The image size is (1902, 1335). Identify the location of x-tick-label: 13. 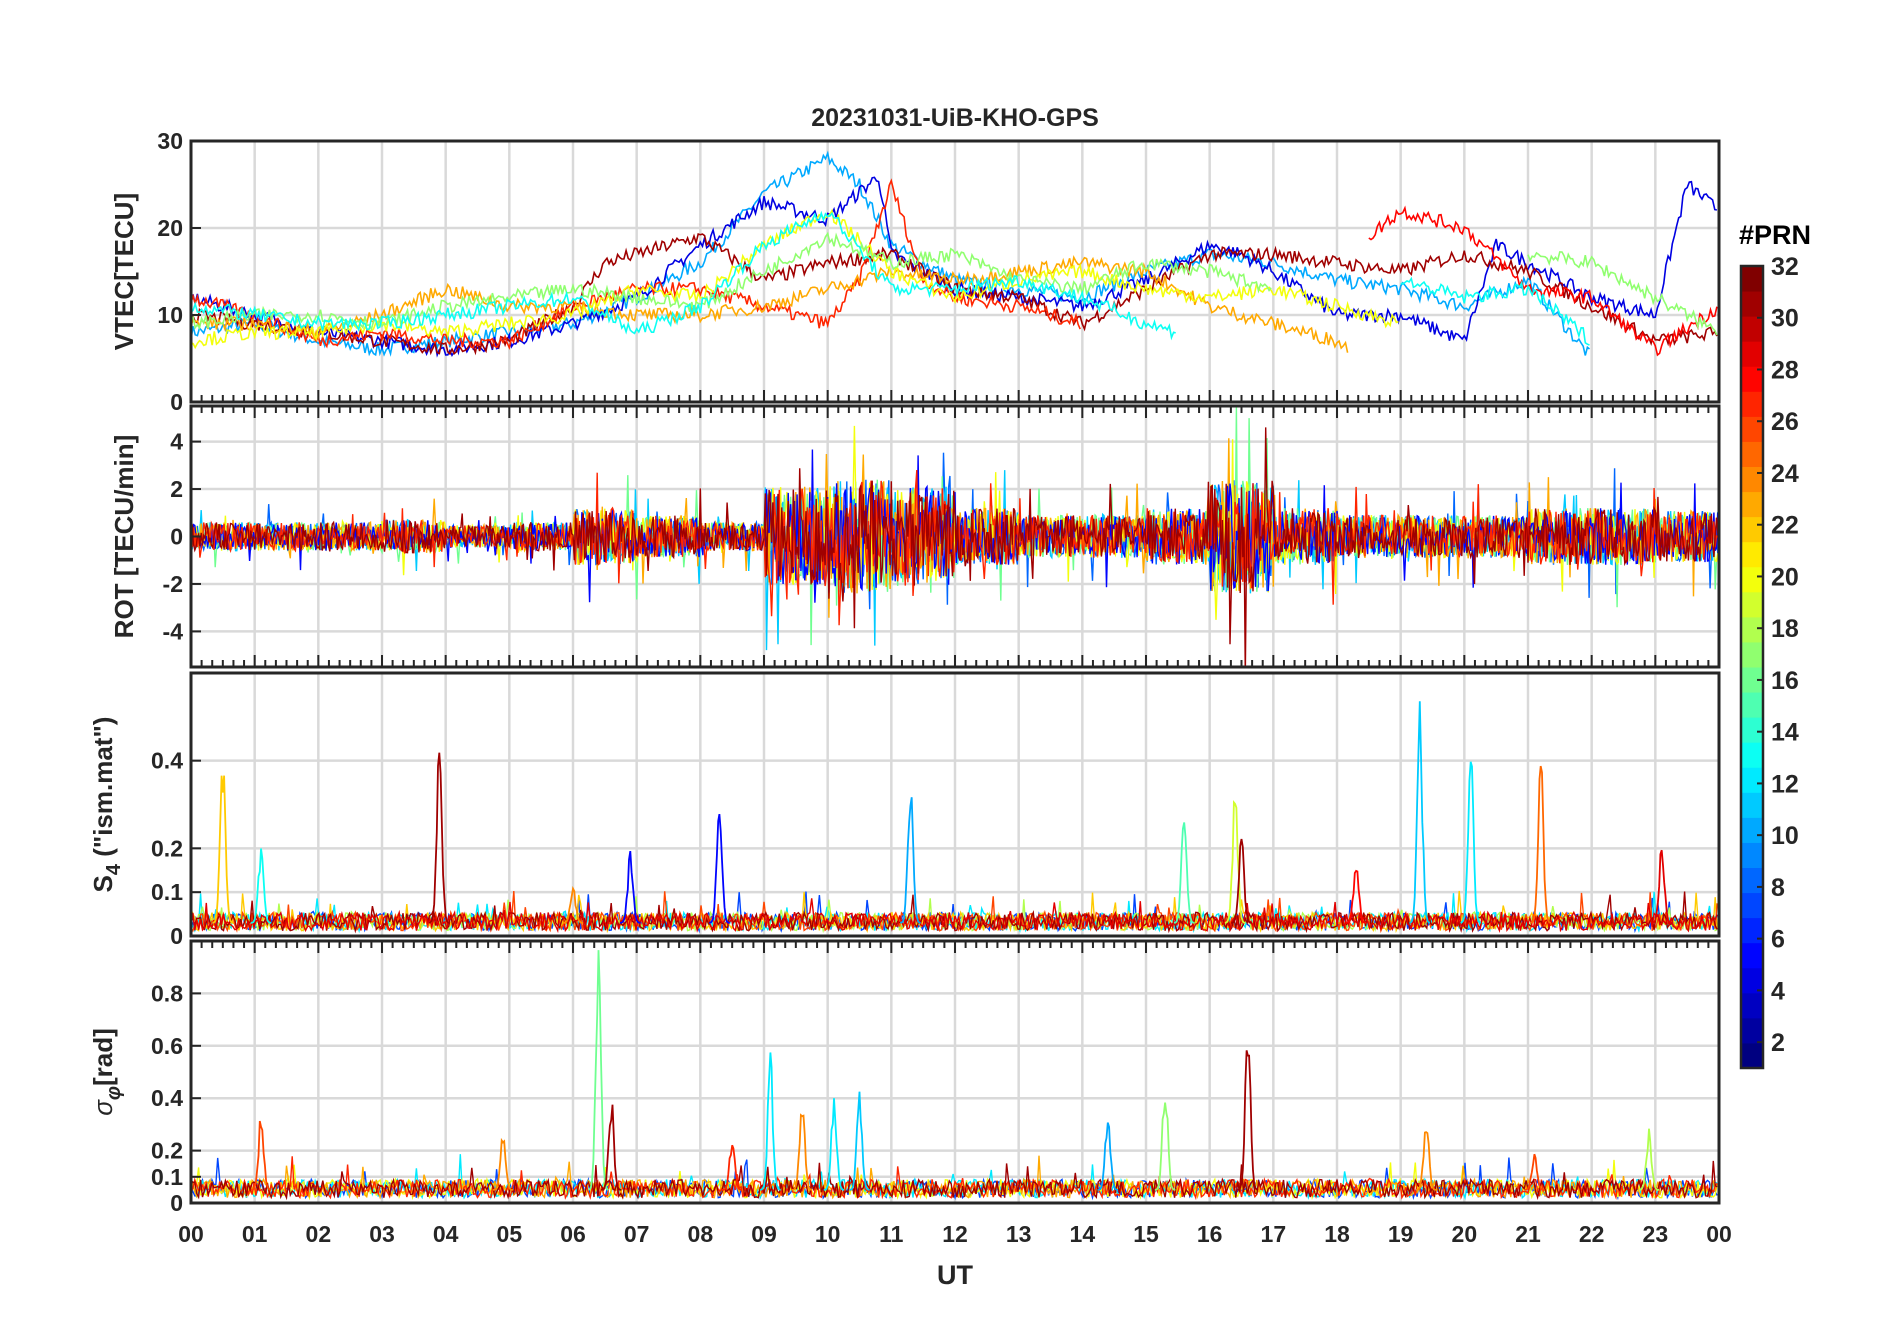
(1019, 1234).